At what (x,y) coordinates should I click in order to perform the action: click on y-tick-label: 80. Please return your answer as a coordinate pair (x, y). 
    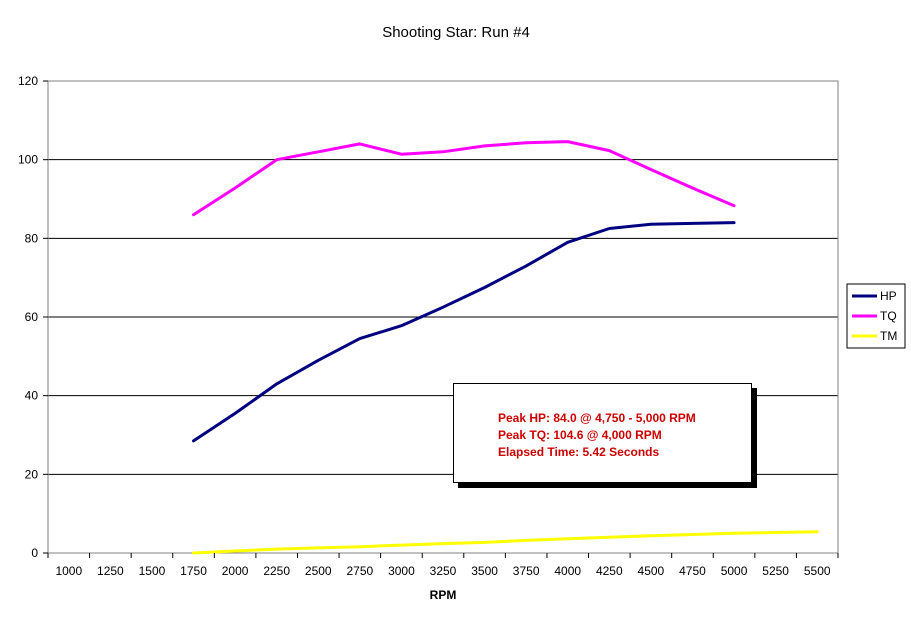
    Looking at the image, I should click on (32, 238).